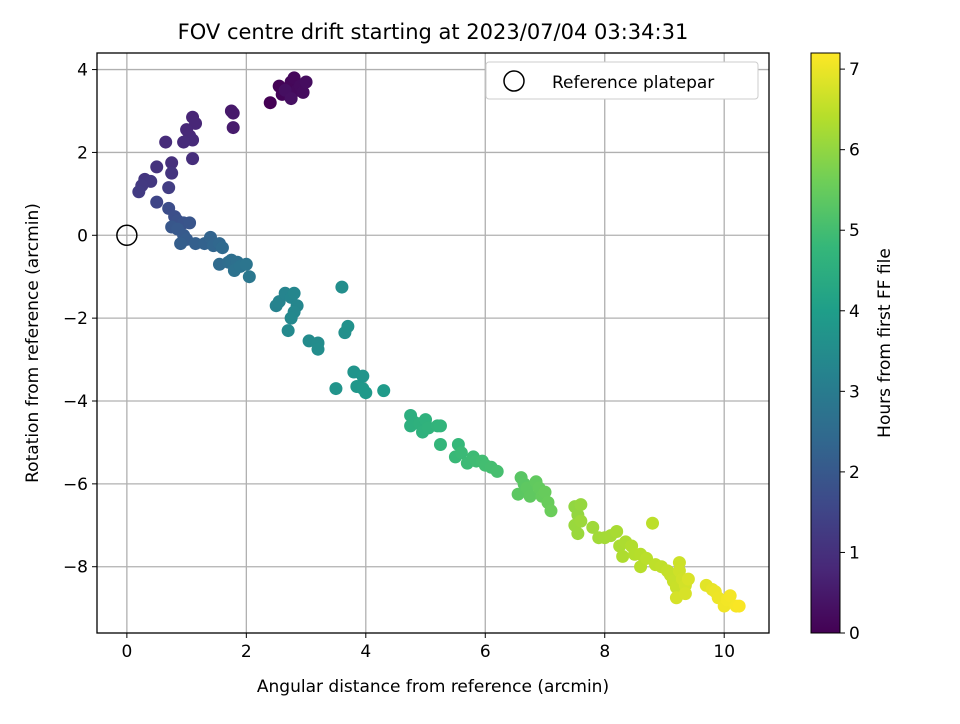 The height and width of the screenshot is (724, 960). Describe the element at coordinates (126, 652) in the screenshot. I see `x-tick-label: 0` at that location.